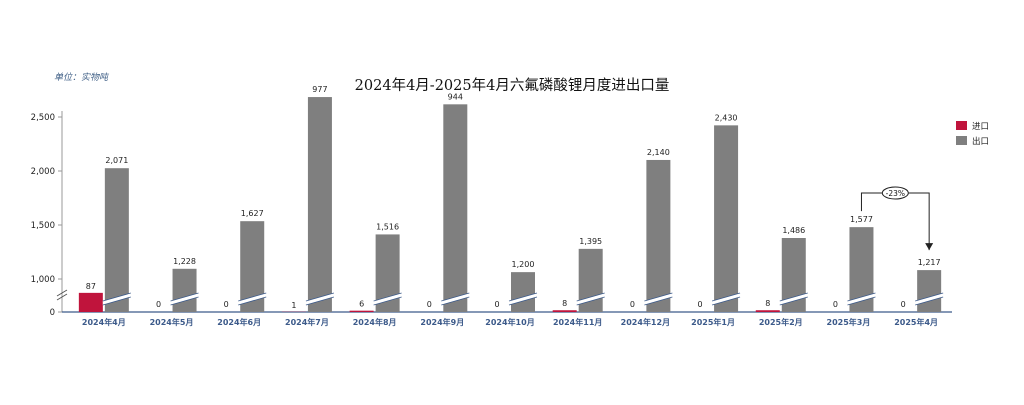 The width and height of the screenshot is (1024, 405). I want to click on y-tick-label: 1,500, so click(43, 226).